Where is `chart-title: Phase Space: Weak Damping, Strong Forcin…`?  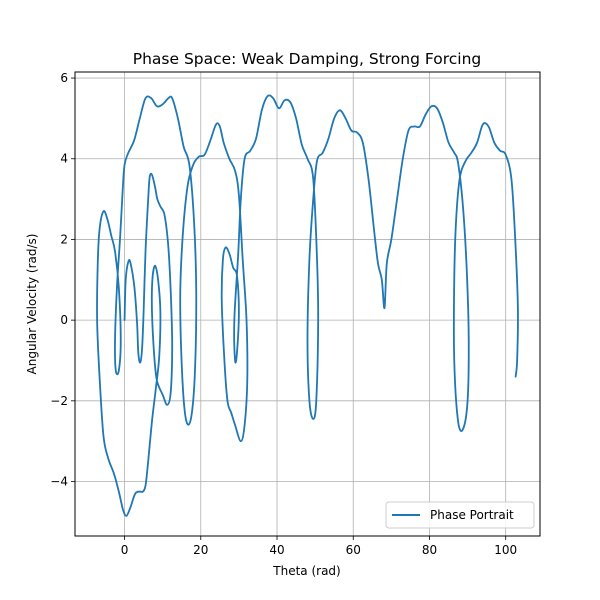 chart-title: Phase Space: Weak Damping, Strong Forcin… is located at coordinates (307, 59).